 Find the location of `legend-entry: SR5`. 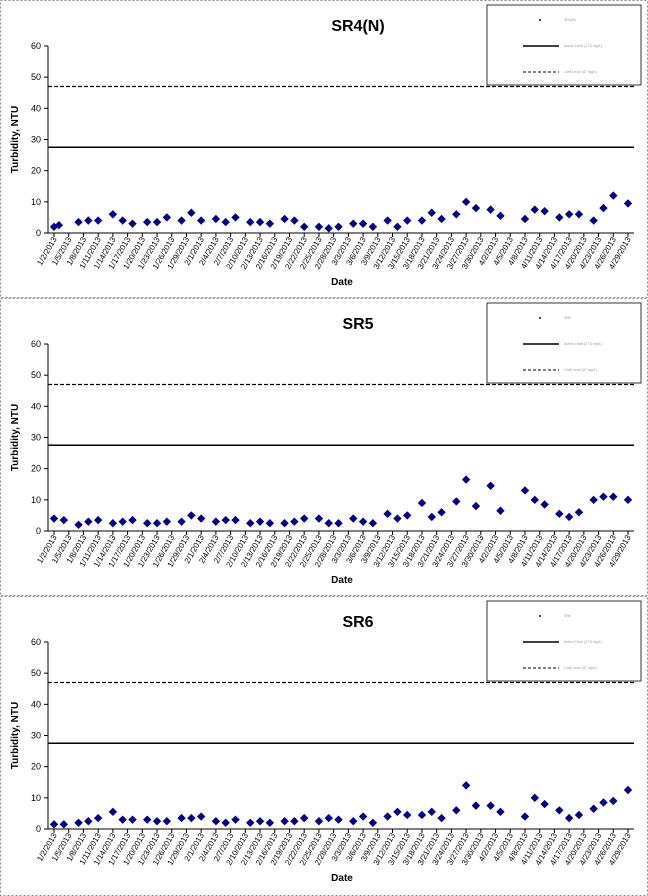

legend-entry: SR5 is located at coordinates (567, 318).